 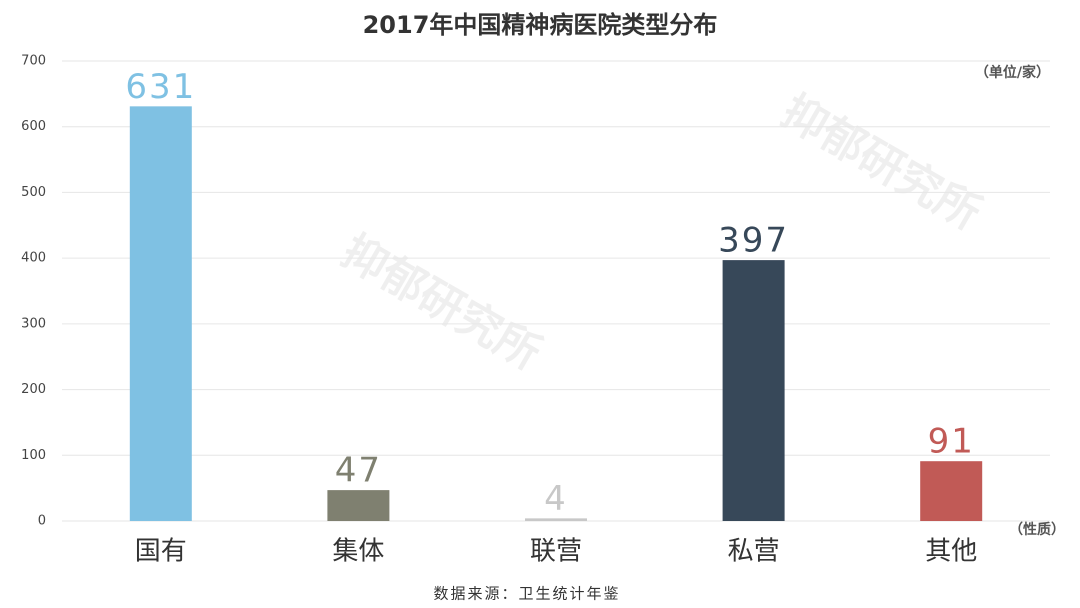 What do you see at coordinates (540, 25) in the screenshot?
I see `chart-title: 2017年中国精神病医院类型分布` at bounding box center [540, 25].